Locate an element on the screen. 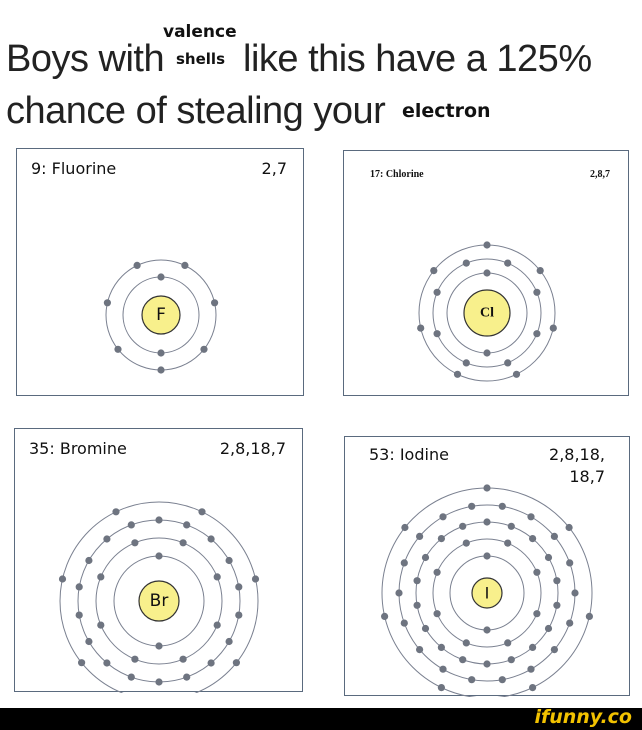 This screenshot has width=642, height=730. element-symbol: F is located at coordinates (161, 315).